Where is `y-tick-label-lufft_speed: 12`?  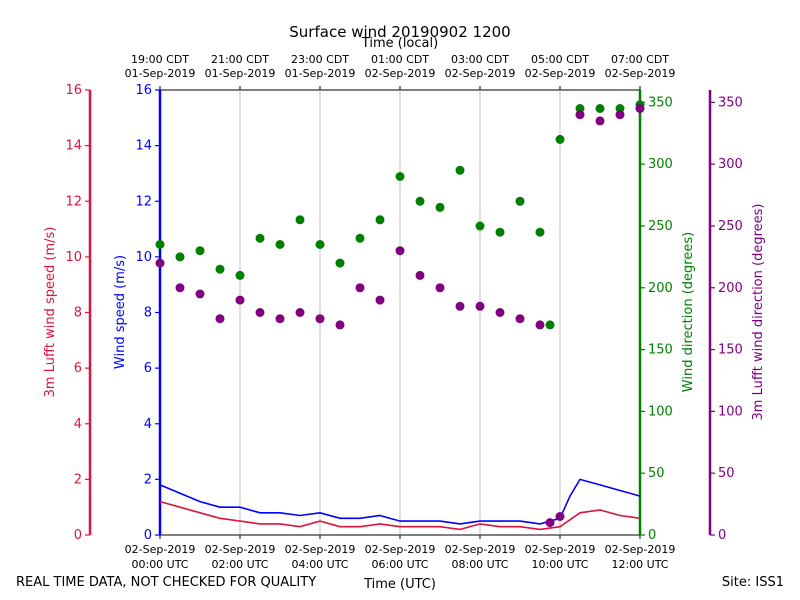 y-tick-label-lufft_speed: 12 is located at coordinates (73, 201).